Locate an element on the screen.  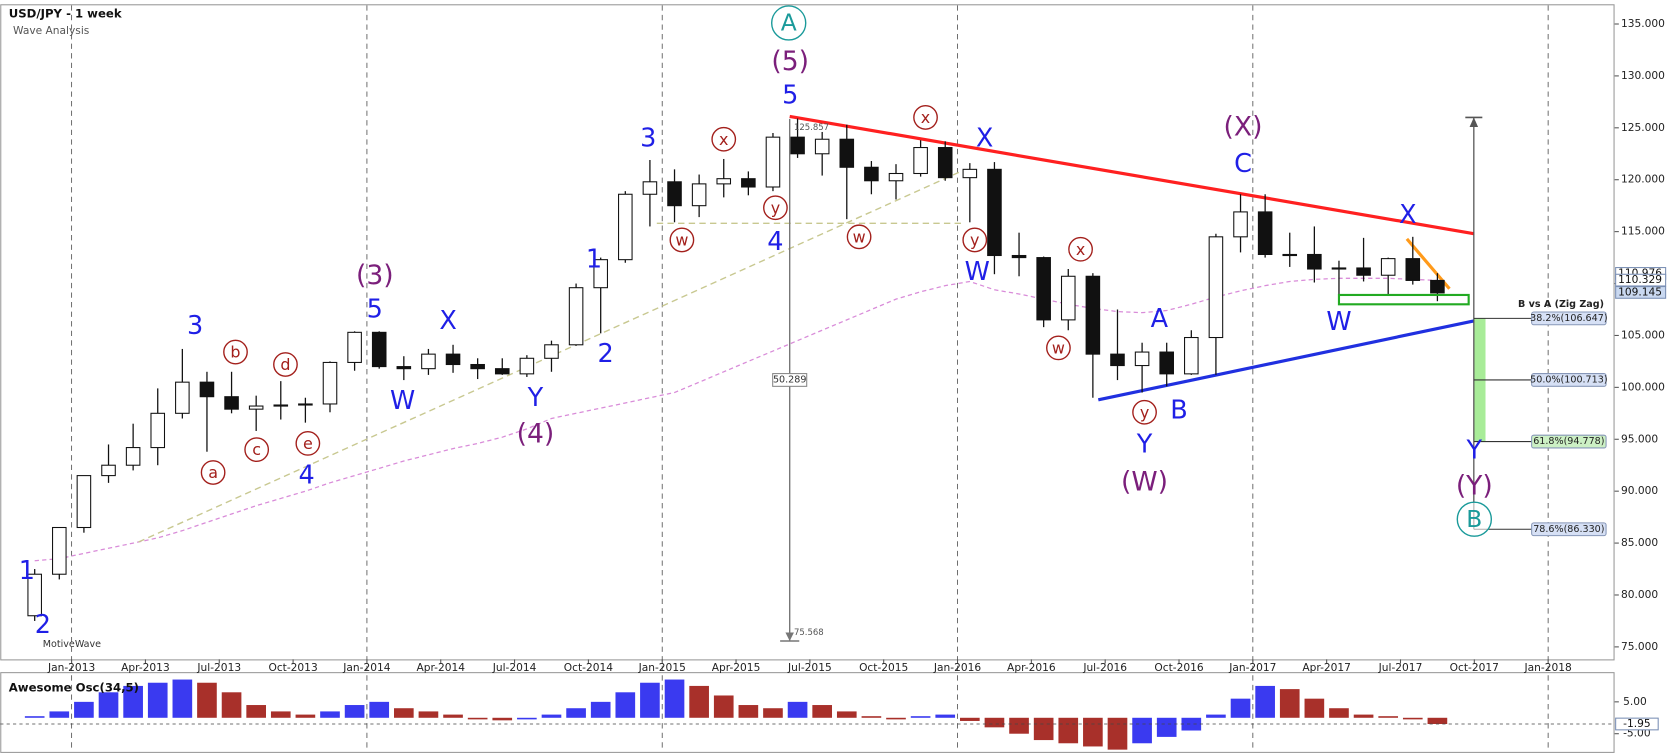
price-tag: 109.145 is located at coordinates (1640, 291).